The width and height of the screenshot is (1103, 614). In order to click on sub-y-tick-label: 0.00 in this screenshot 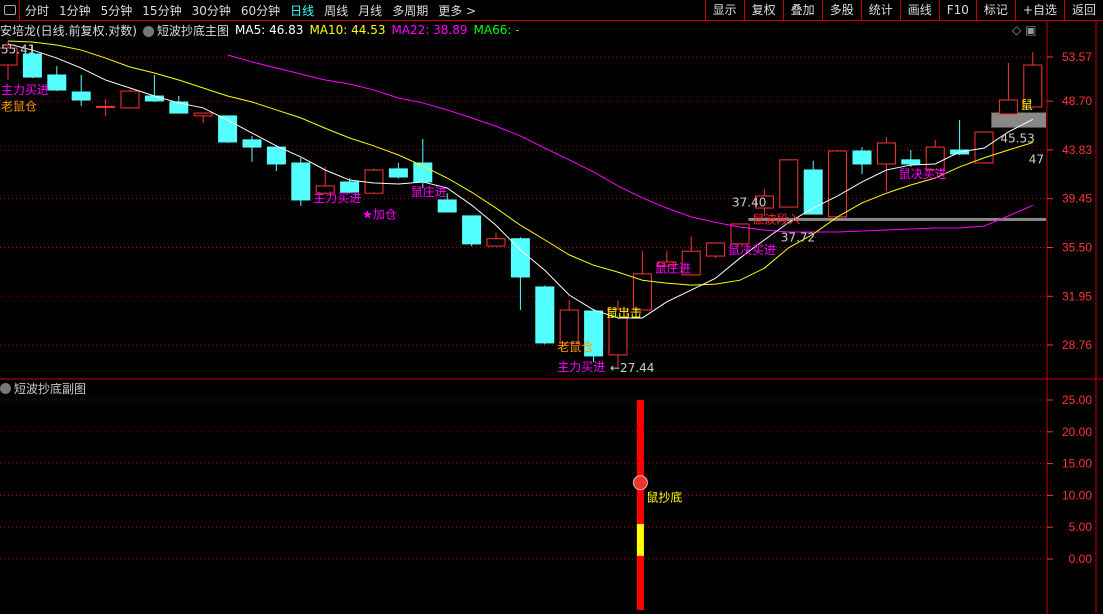, I will do `click(1081, 559)`.